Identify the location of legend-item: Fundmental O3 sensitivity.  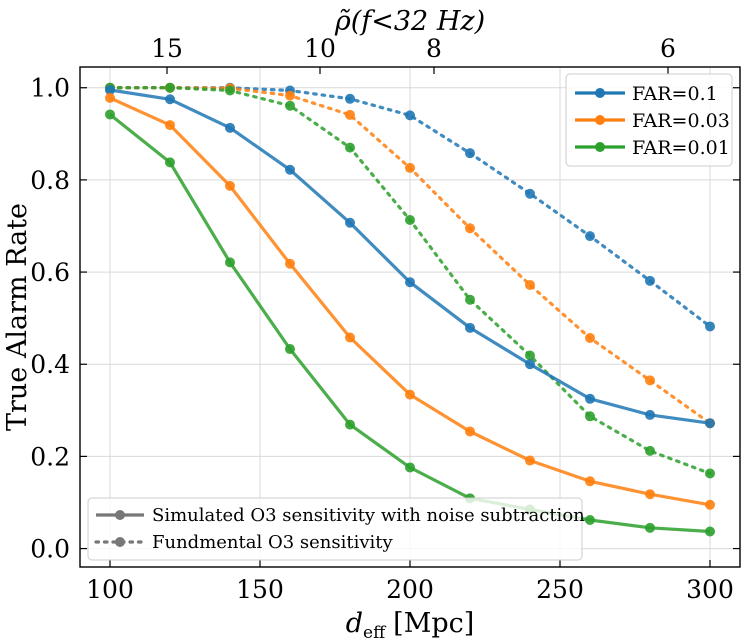
(244, 542).